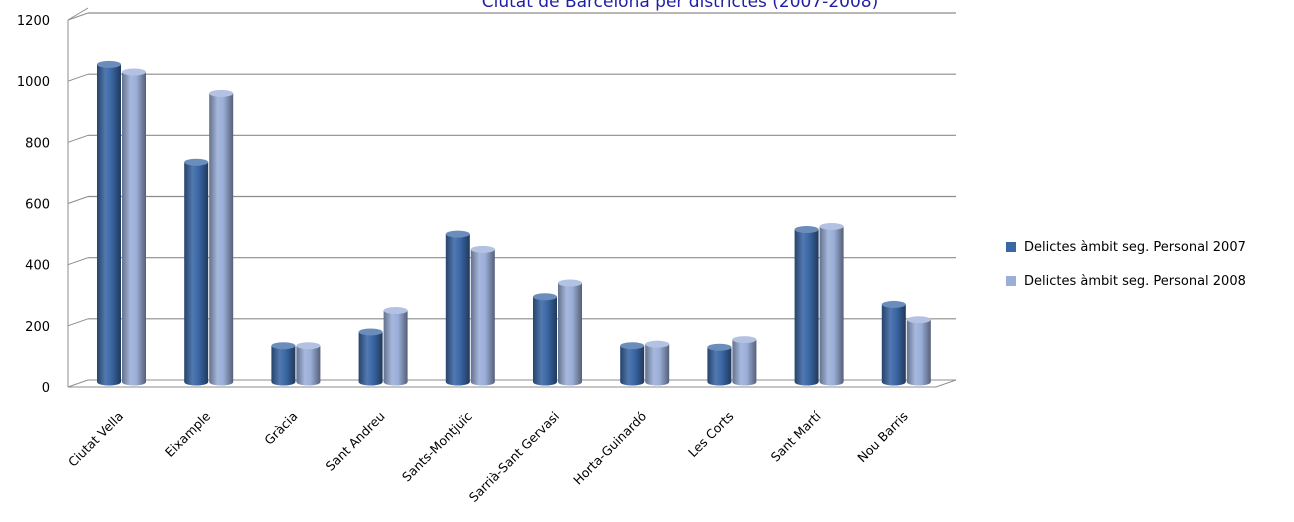 This screenshot has height=522, width=1294. Describe the element at coordinates (437, 446) in the screenshot. I see `x-tick-label: Sants-Montjuïc` at that location.